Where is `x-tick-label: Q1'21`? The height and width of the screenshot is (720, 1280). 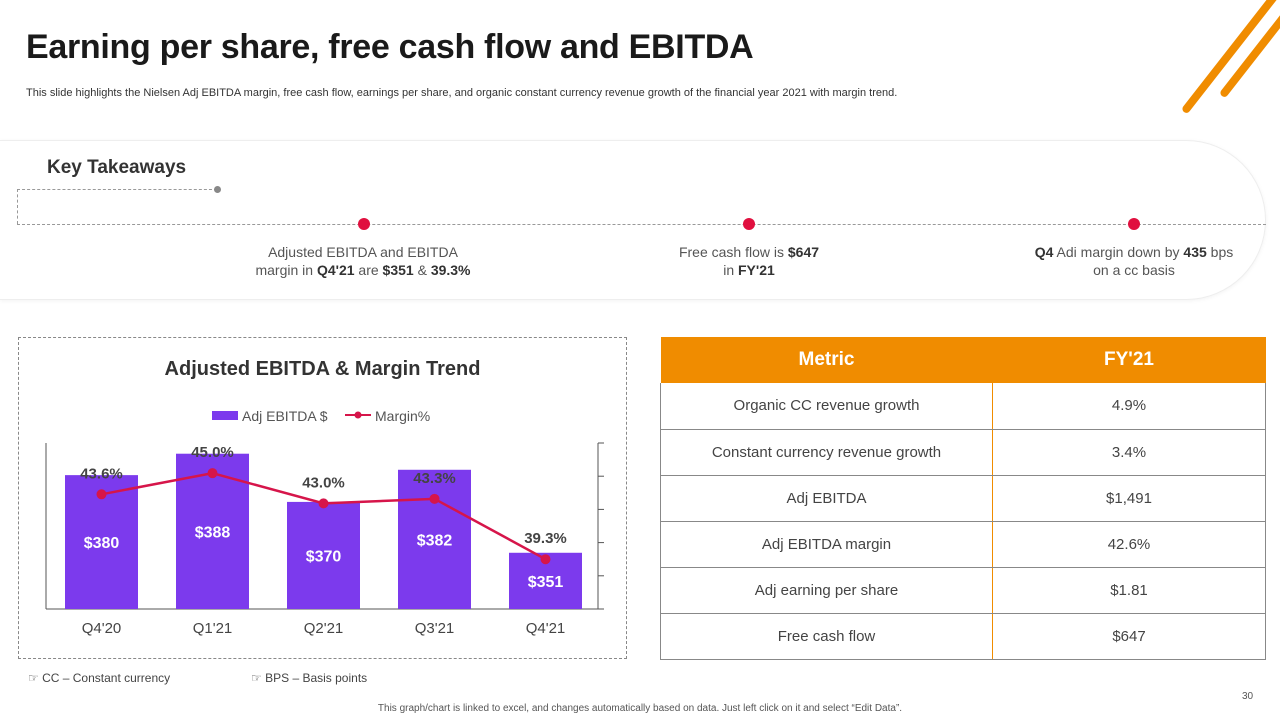
x-tick-label: Q1'21 is located at coordinates (213, 628).